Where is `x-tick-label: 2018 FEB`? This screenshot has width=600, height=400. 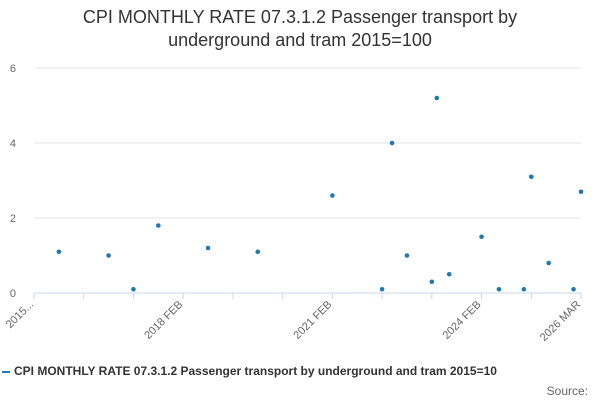
x-tick-label: 2018 FEB is located at coordinates (163, 320).